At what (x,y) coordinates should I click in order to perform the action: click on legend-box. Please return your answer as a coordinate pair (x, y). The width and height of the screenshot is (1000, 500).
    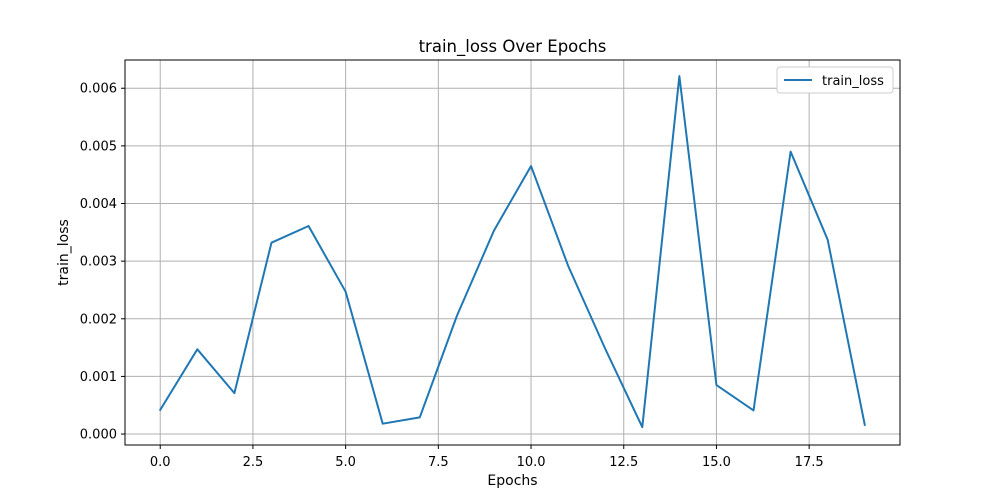
    Looking at the image, I should click on (835, 80).